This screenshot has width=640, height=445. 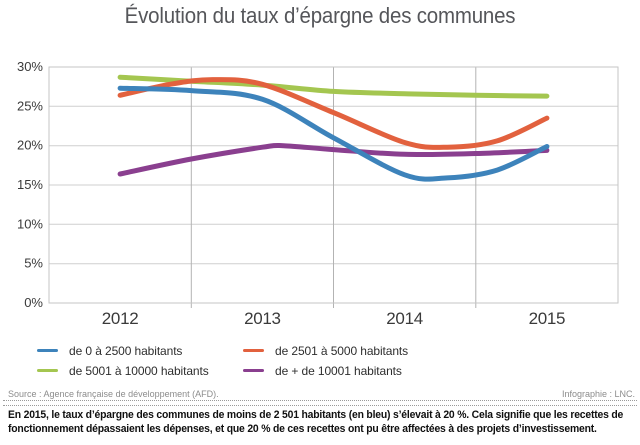 I want to click on legend-label: de 2501 à 5000 habitants, so click(x=342, y=350).